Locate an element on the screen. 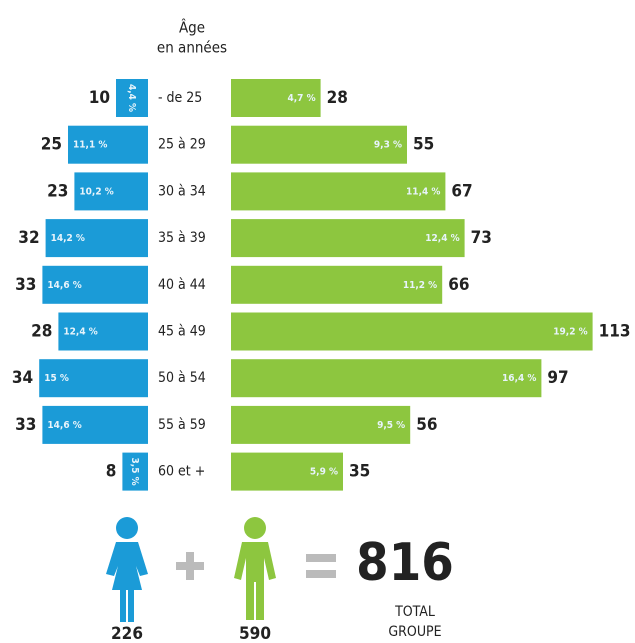 This screenshot has width=635, height=643. count-label: 10 is located at coordinates (99, 98).